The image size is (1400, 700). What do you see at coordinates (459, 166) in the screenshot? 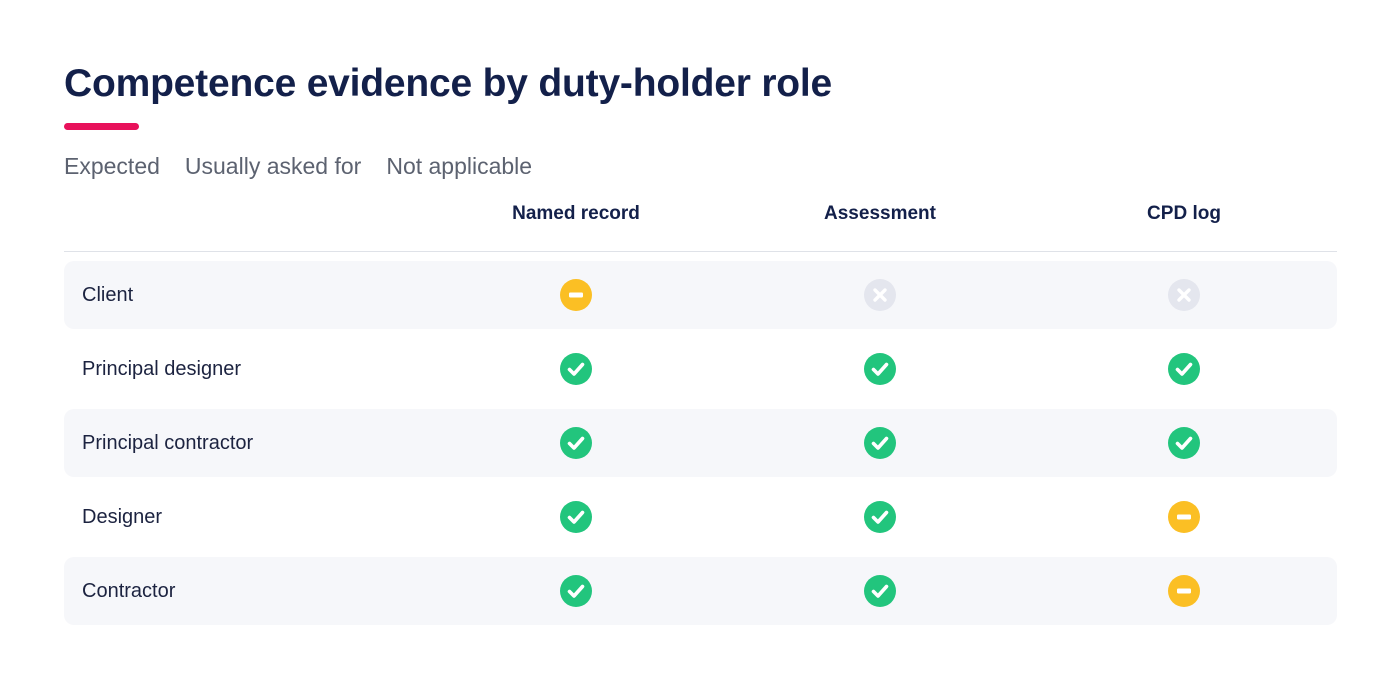
I see `legend-item-not-applicable: Not applicable` at bounding box center [459, 166].